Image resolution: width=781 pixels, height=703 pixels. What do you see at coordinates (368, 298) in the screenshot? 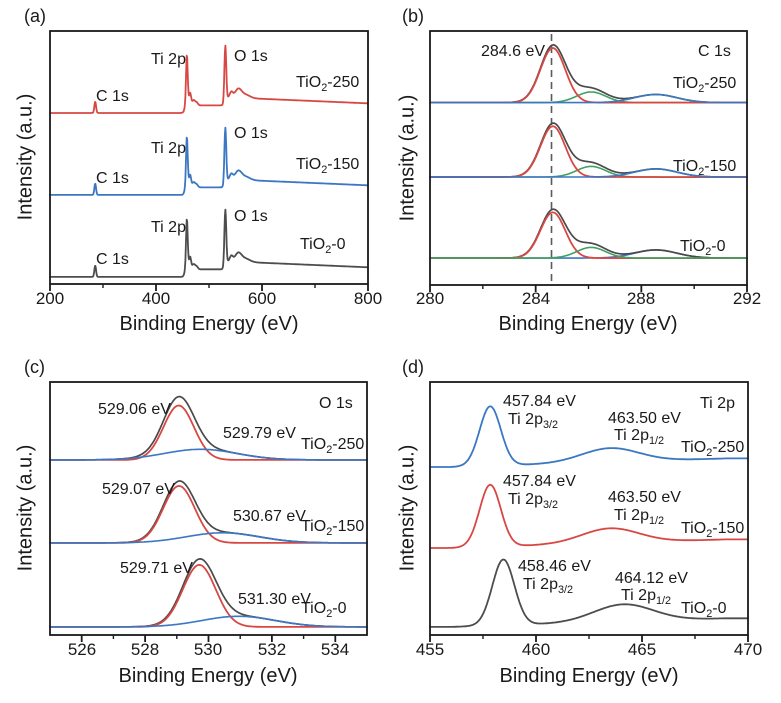
I see `x-tick-label: 800` at bounding box center [368, 298].